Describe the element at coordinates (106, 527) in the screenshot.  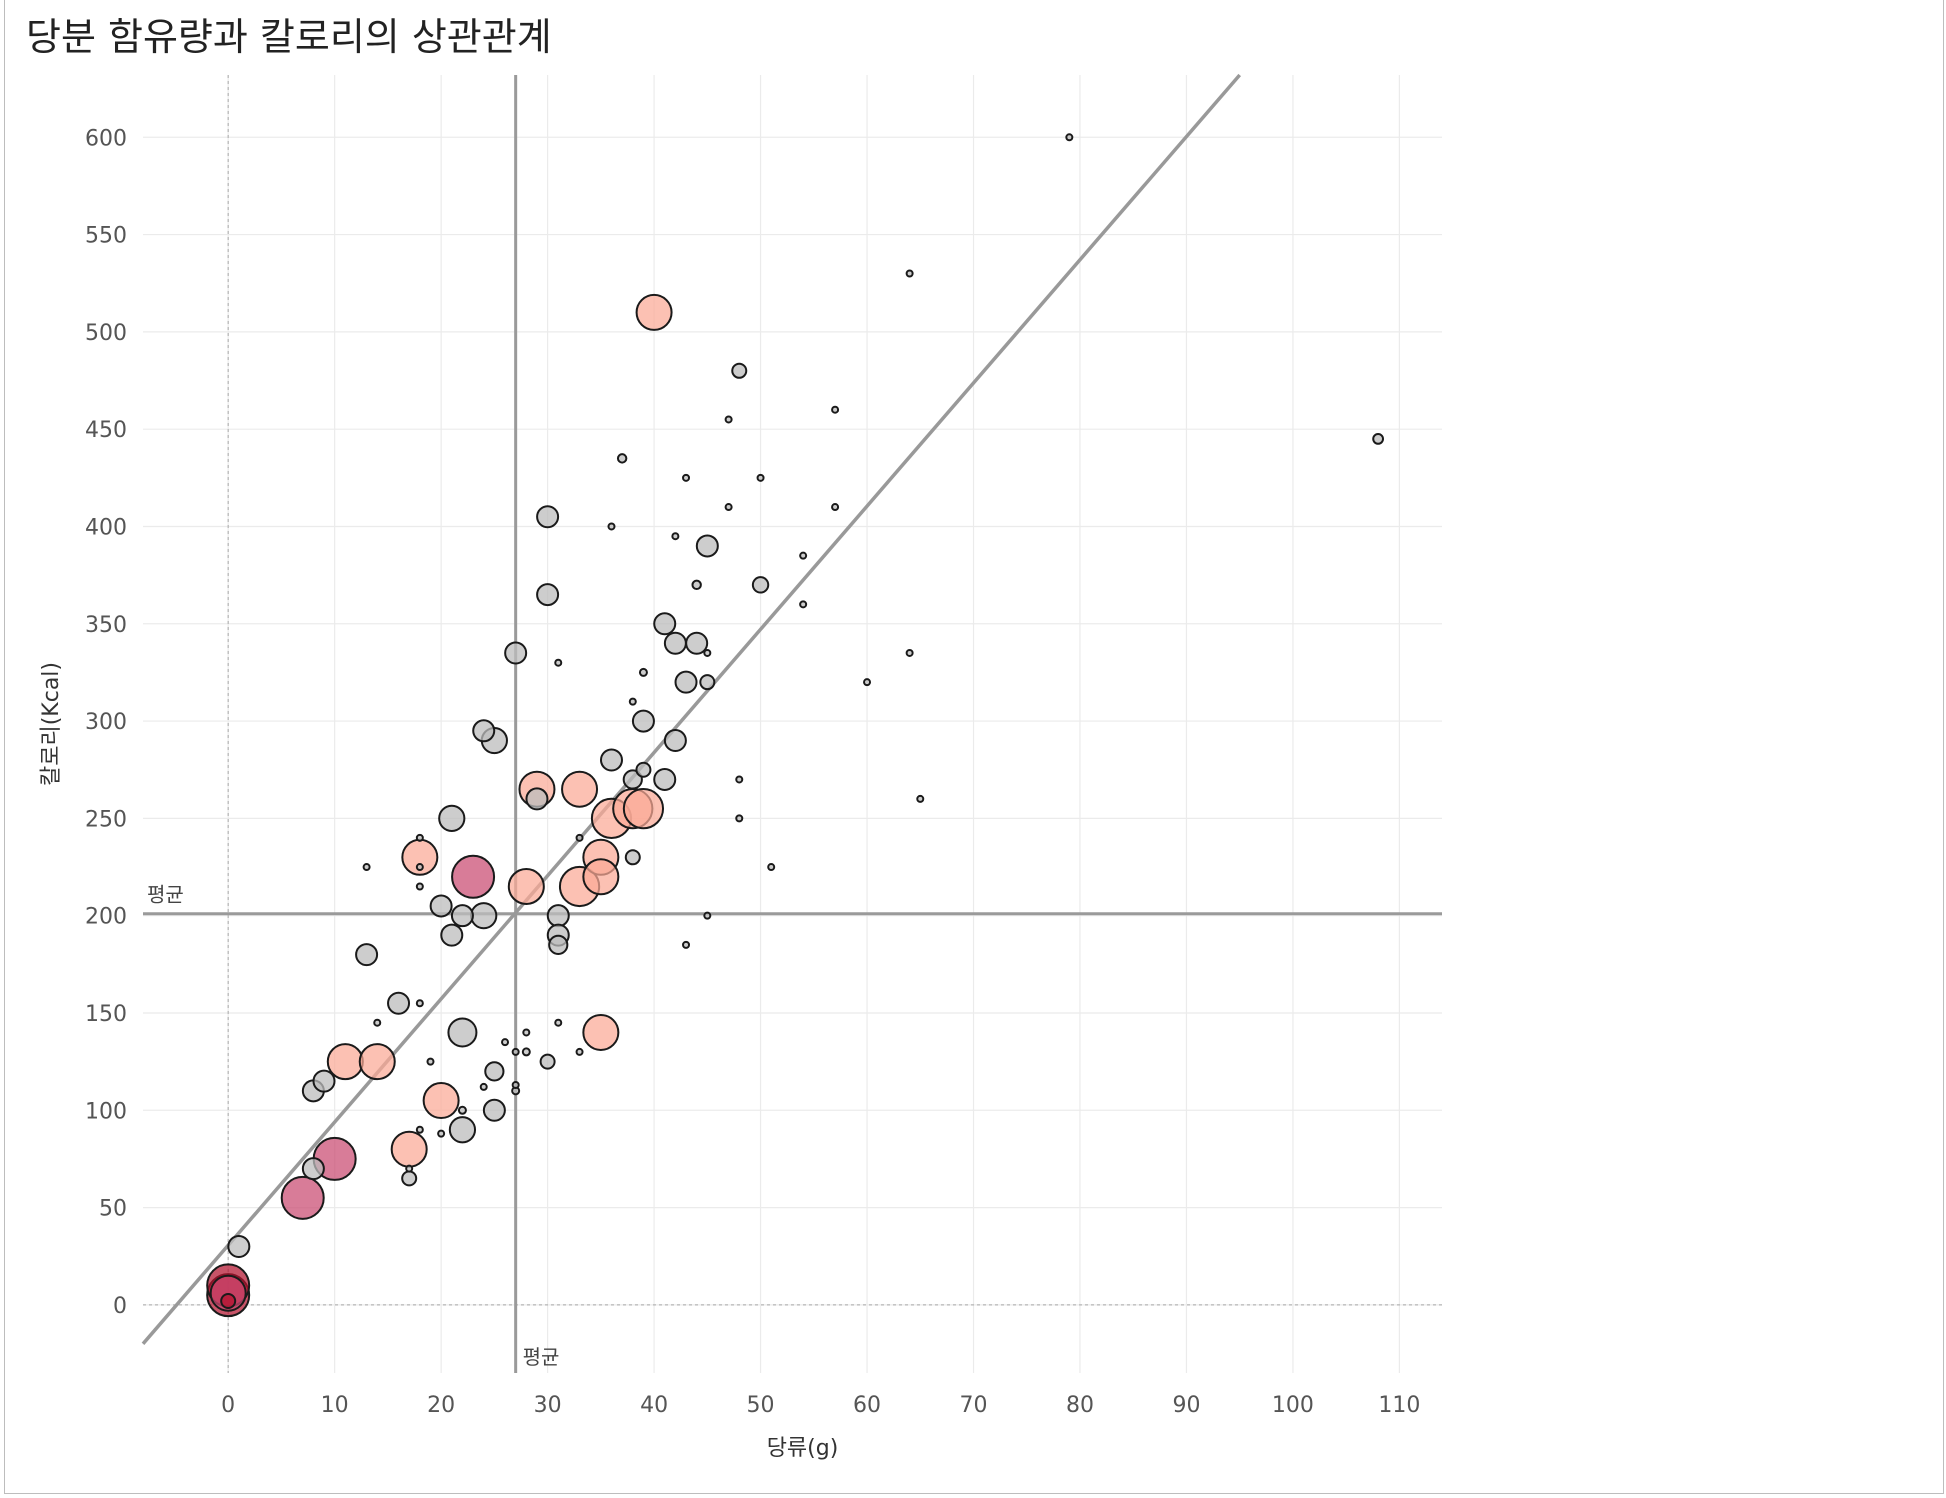
I see `y-tick-label: 400` at that location.